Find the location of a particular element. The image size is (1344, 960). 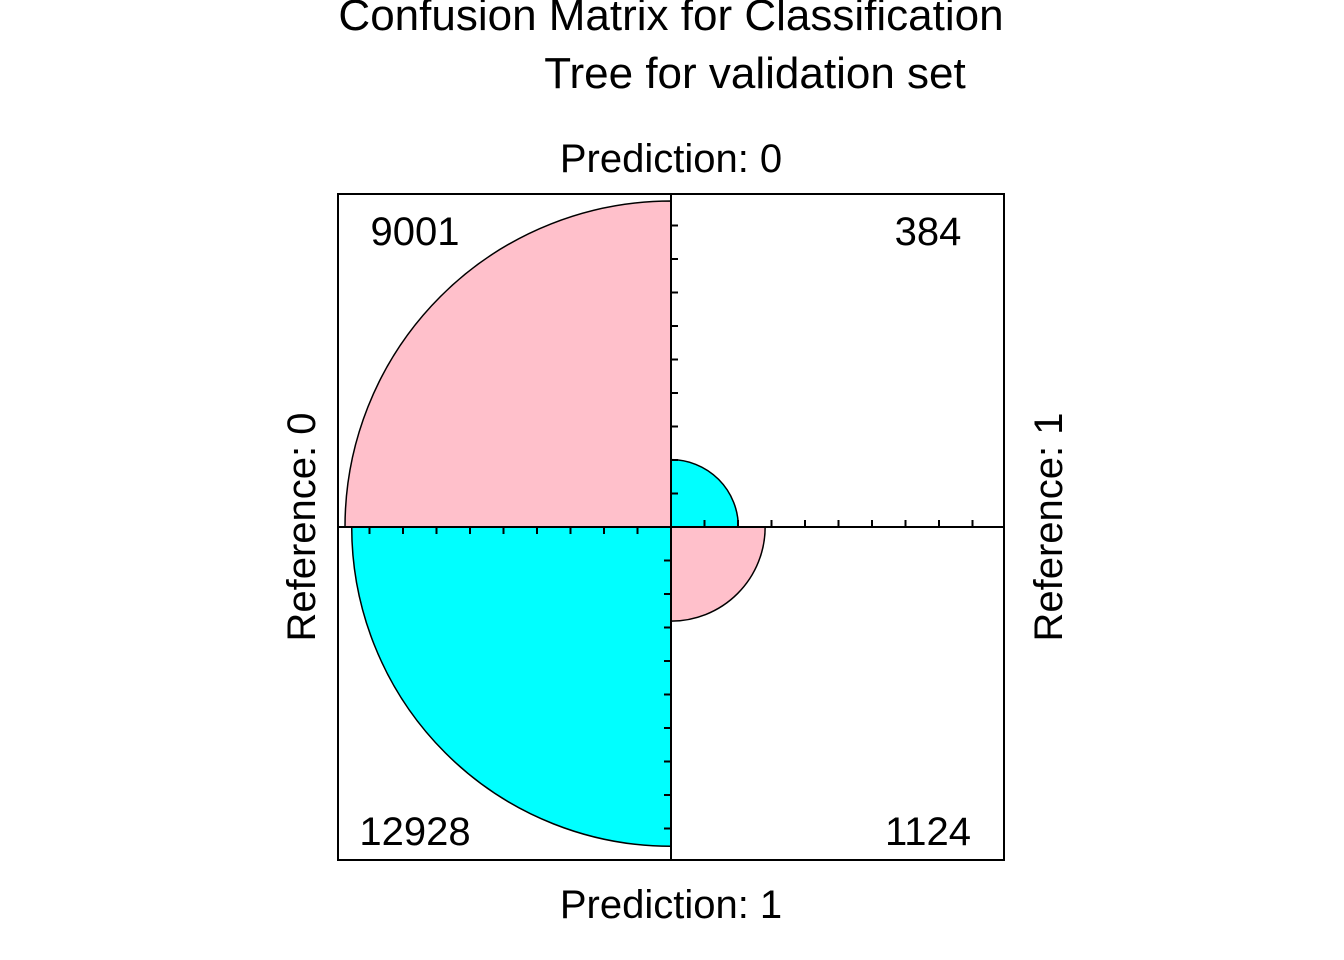

sector-top-right is located at coordinates (705, 493).